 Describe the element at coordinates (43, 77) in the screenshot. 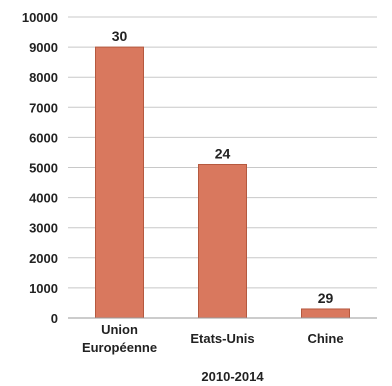

I see `y-tick-label: 8000` at that location.